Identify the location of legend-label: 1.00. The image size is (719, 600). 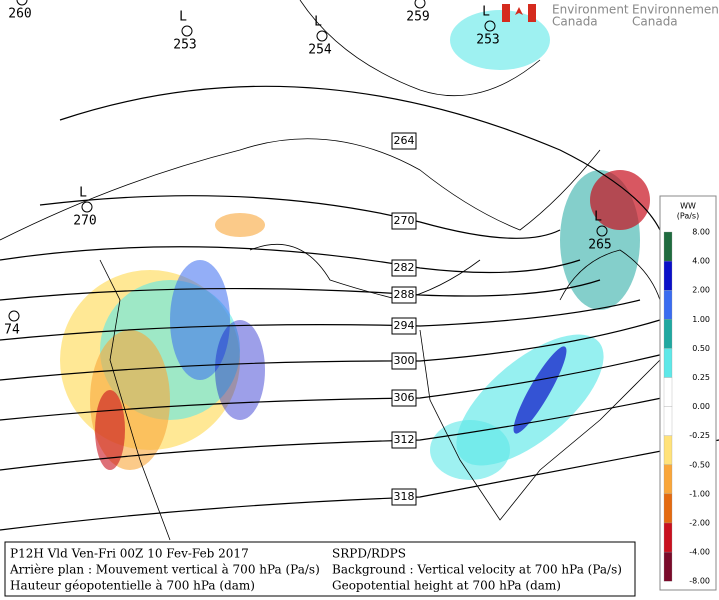
(701, 319).